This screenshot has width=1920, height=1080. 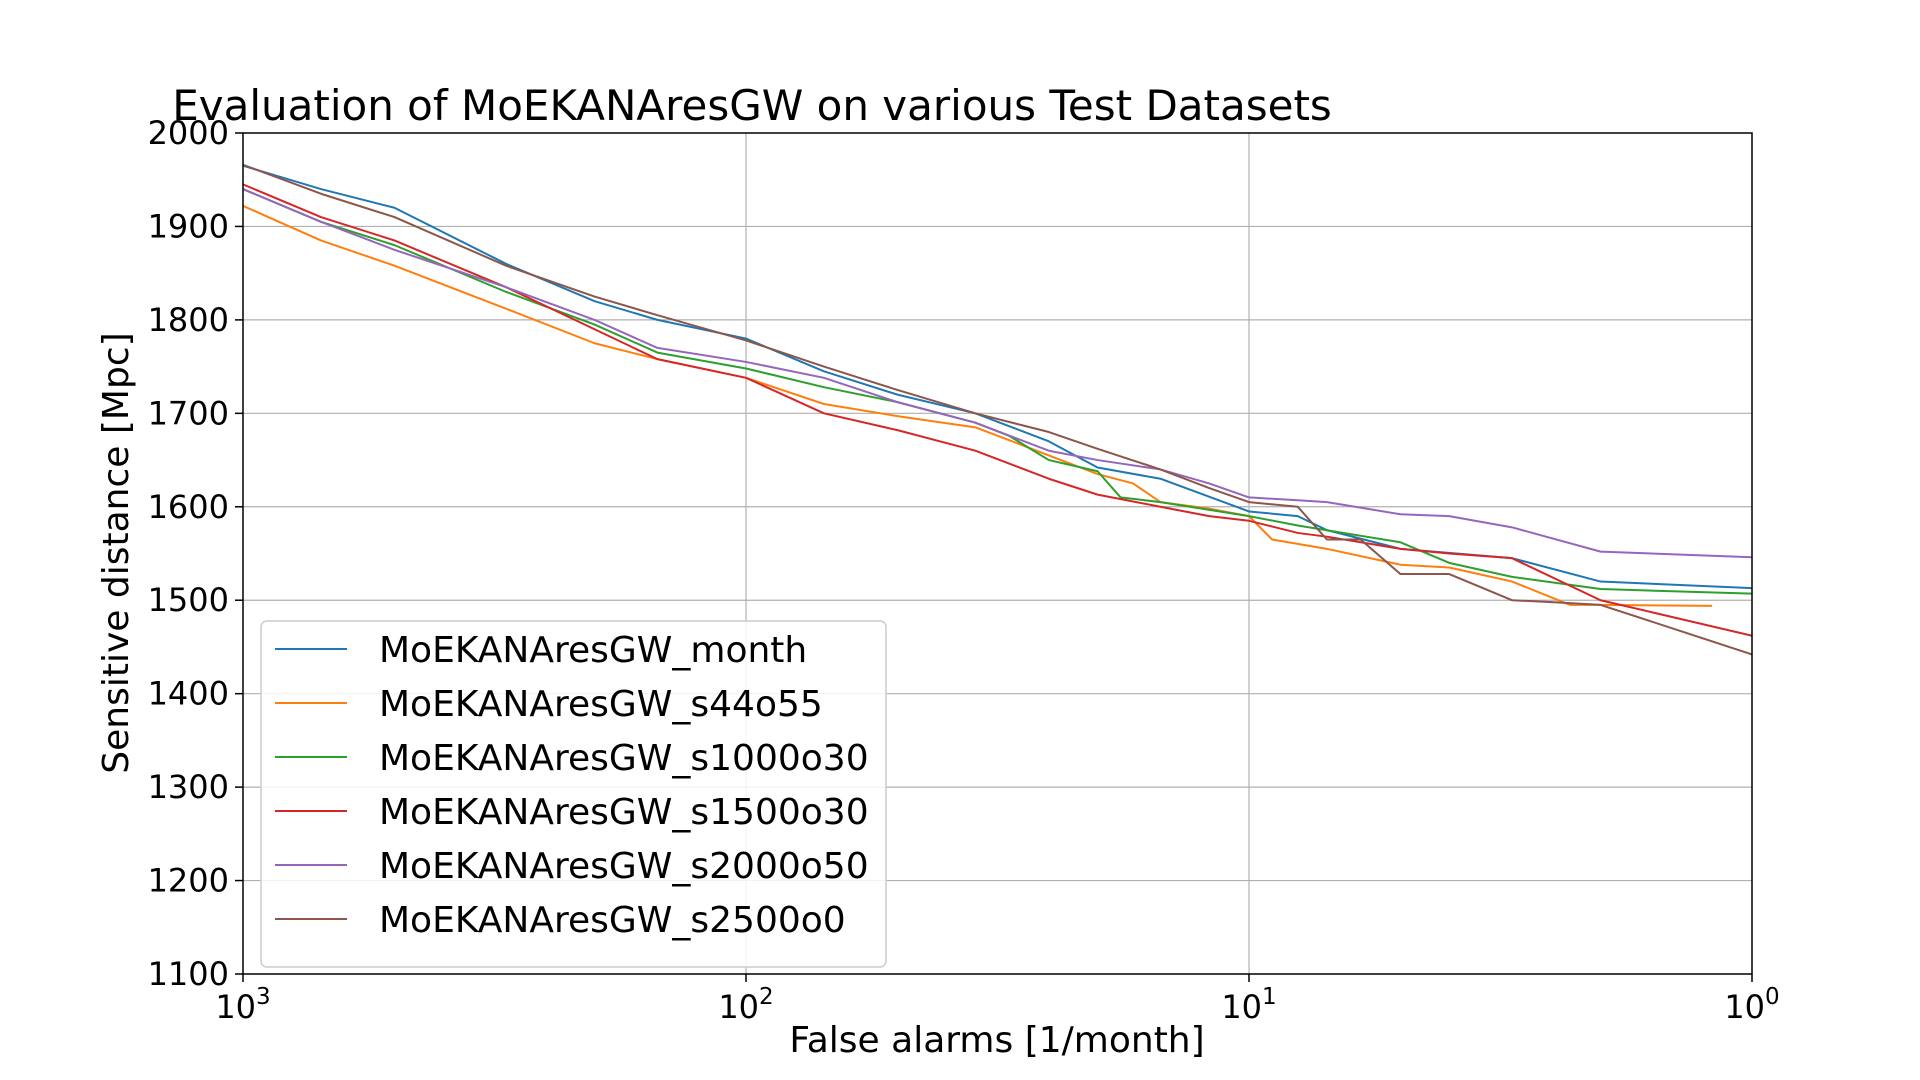 What do you see at coordinates (745, 1005) in the screenshot?
I see `x-tick-label: 10²` at bounding box center [745, 1005].